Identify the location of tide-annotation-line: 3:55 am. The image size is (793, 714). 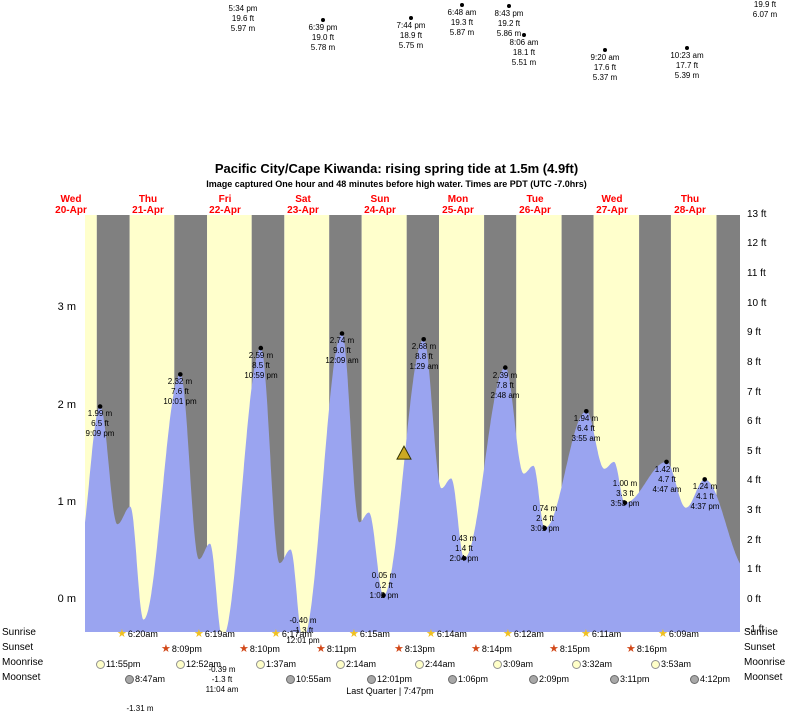
(586, 438).